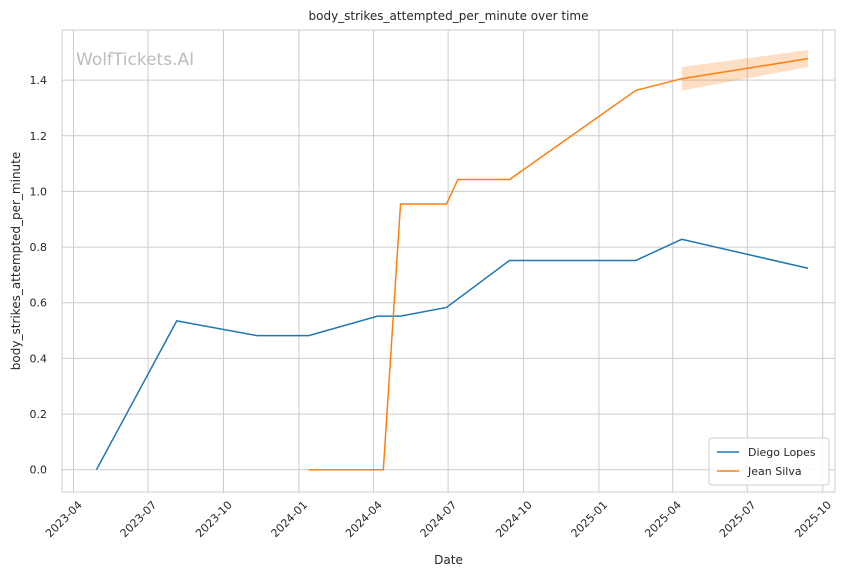 The height and width of the screenshot is (575, 847). I want to click on x-tick-label: 2025-01, so click(590, 519).